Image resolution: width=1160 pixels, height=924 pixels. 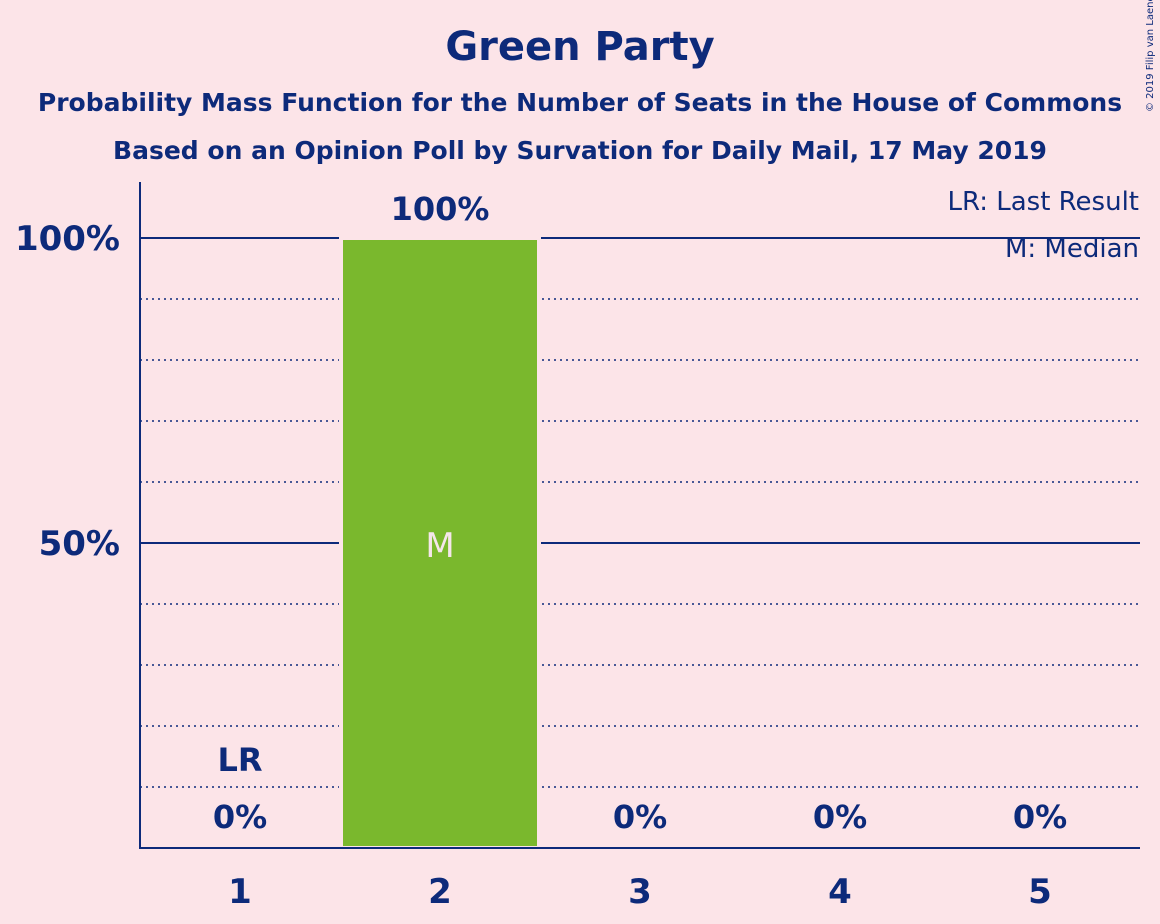 What do you see at coordinates (440, 209) in the screenshot?
I see `value-label-2: 100%` at bounding box center [440, 209].